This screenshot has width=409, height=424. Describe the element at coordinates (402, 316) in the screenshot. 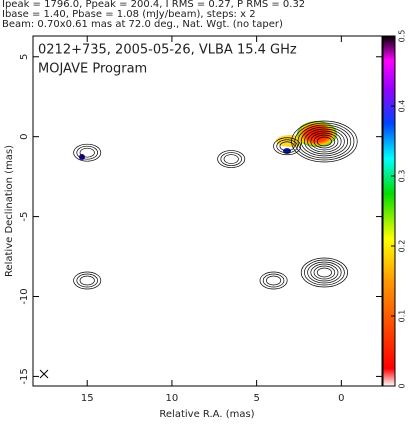

I see `colorbar-tick-label: 0.1` at that location.